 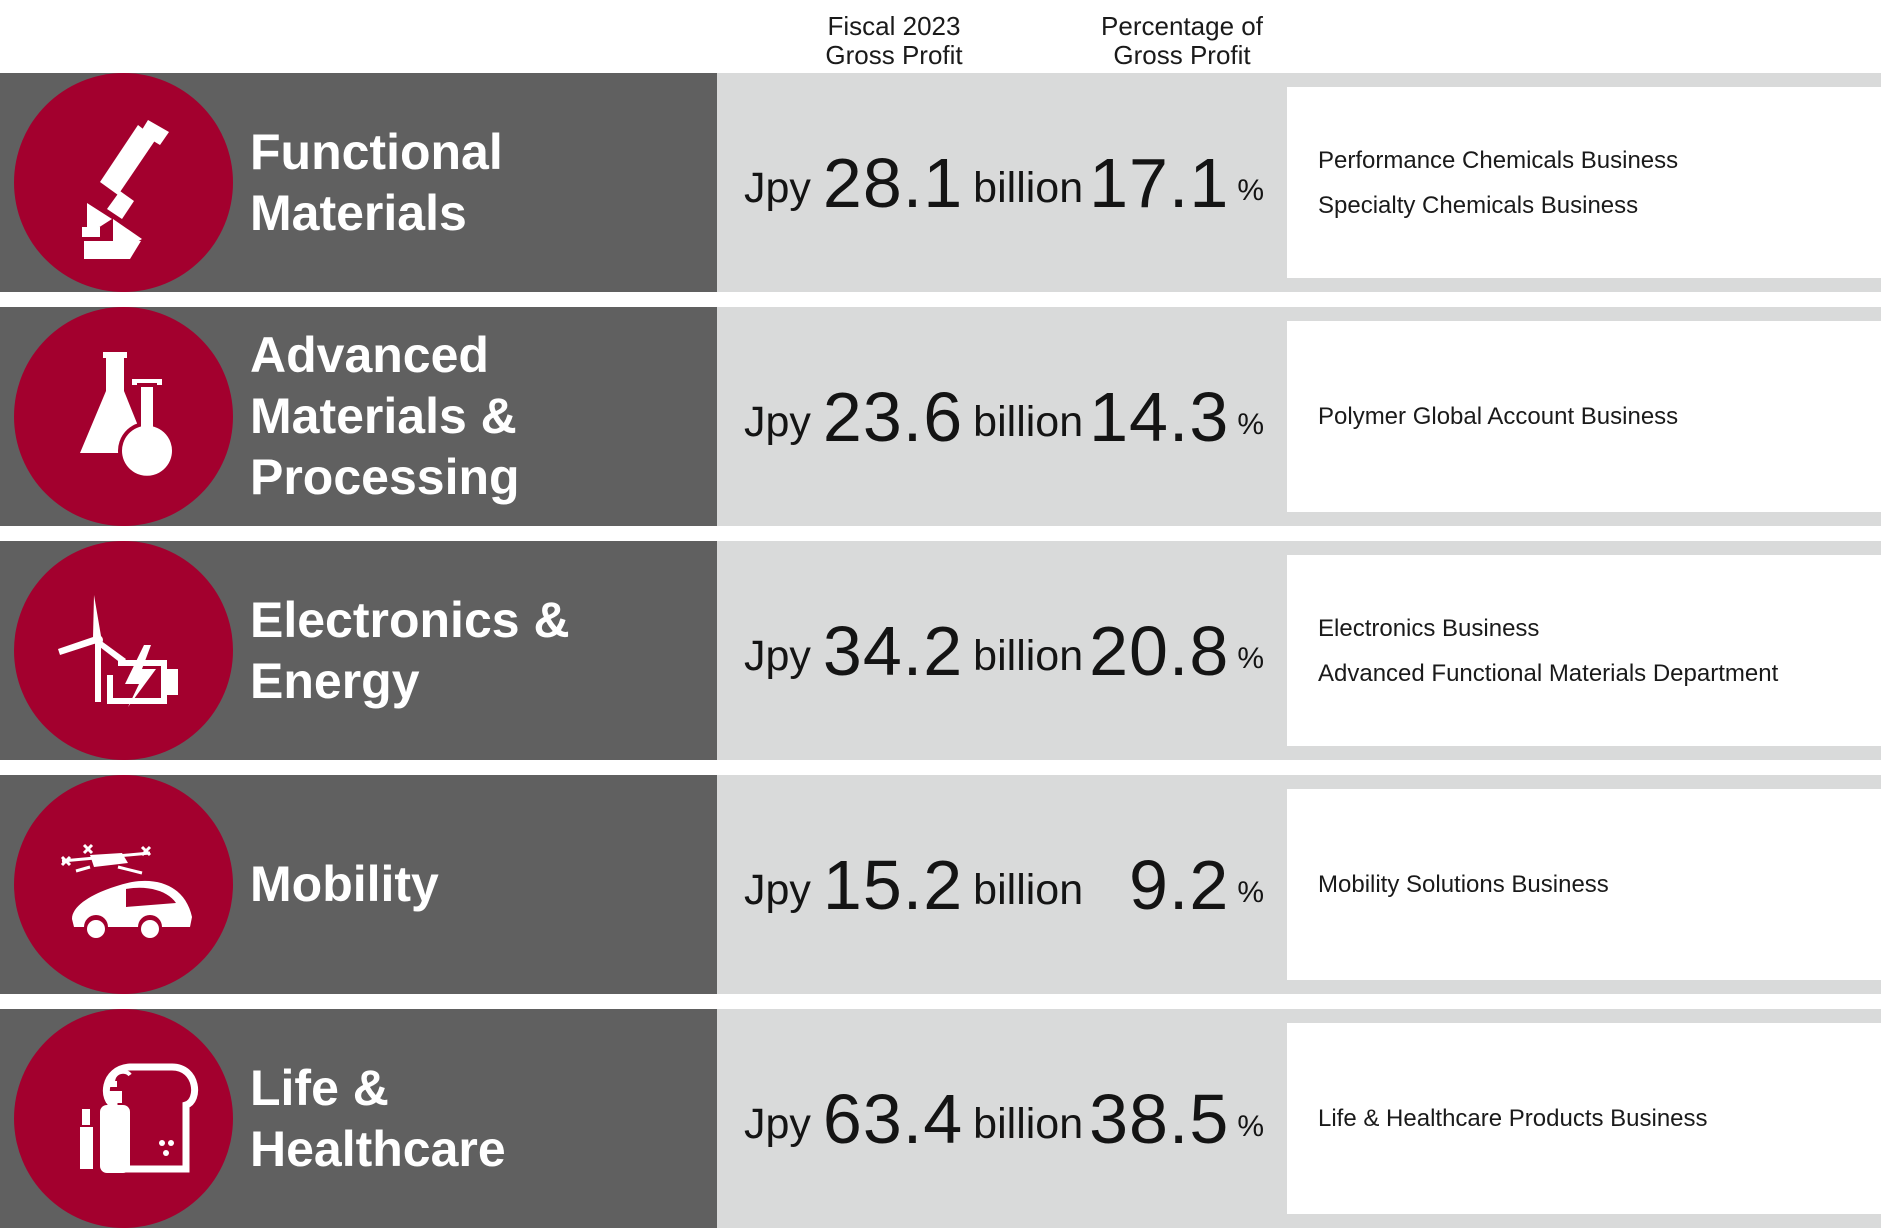 What do you see at coordinates (385, 477) in the screenshot?
I see `segment-name-line: Processing` at bounding box center [385, 477].